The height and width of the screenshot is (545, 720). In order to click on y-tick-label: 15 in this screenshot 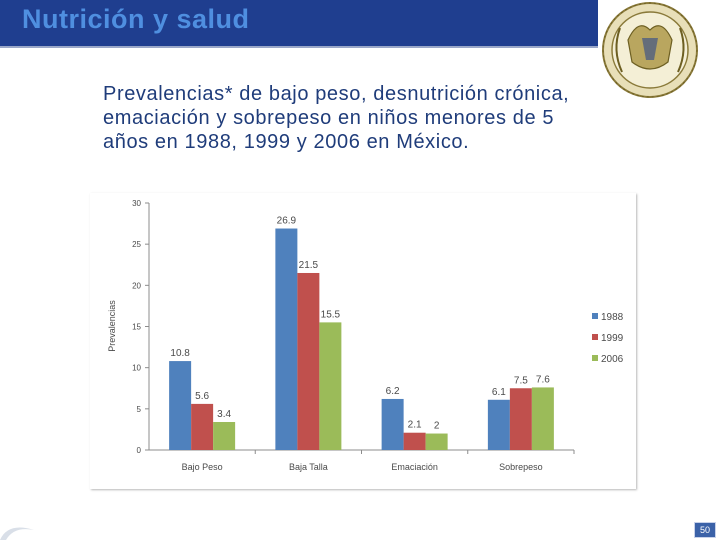, I will do `click(136, 327)`.